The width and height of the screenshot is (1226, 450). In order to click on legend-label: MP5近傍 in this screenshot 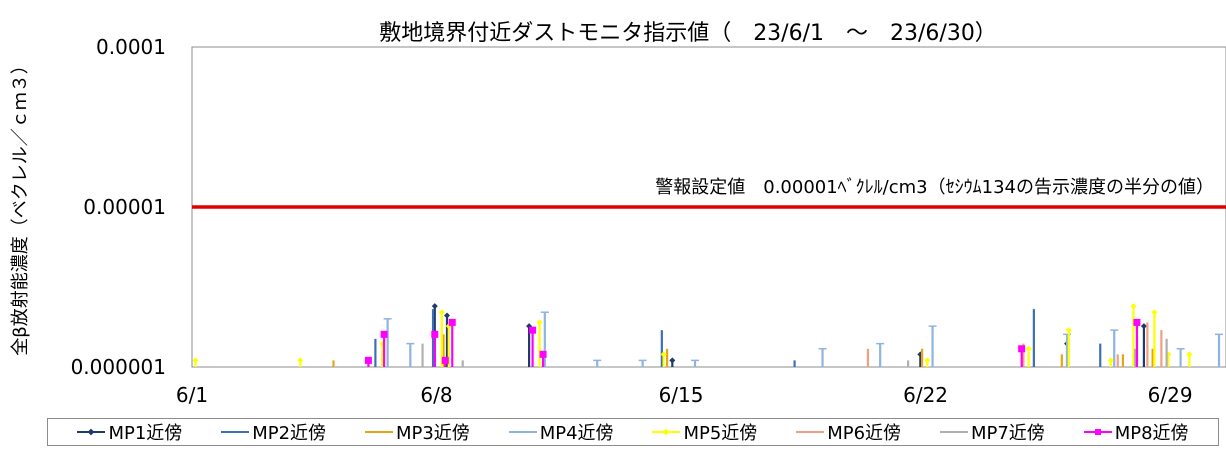, I will do `click(720, 433)`.